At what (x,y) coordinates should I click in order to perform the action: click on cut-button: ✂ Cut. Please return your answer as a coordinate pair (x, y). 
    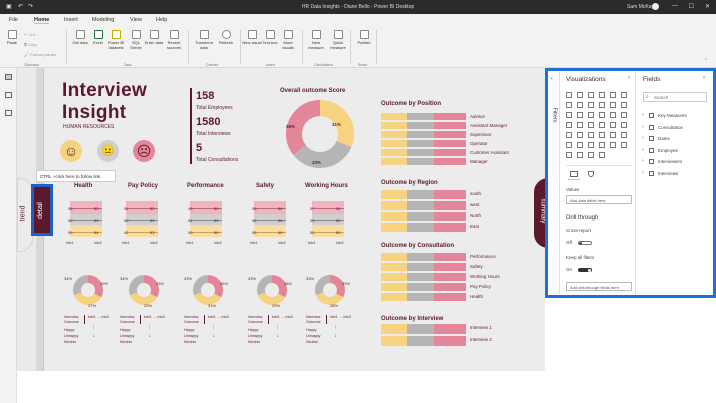
    Looking at the image, I should click on (29, 34).